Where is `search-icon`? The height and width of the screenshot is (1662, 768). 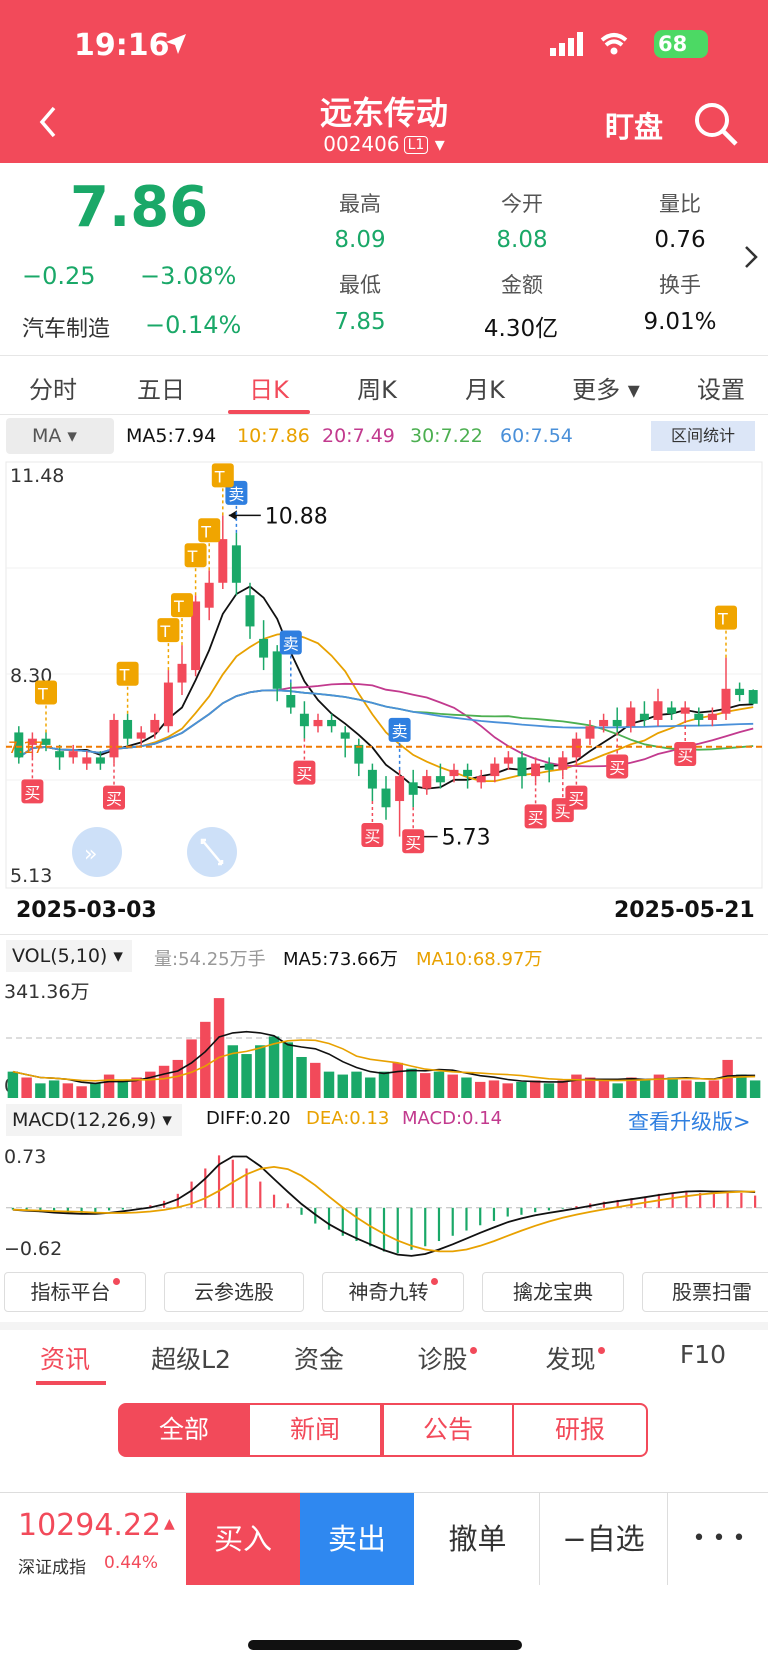 search-icon is located at coordinates (716, 124).